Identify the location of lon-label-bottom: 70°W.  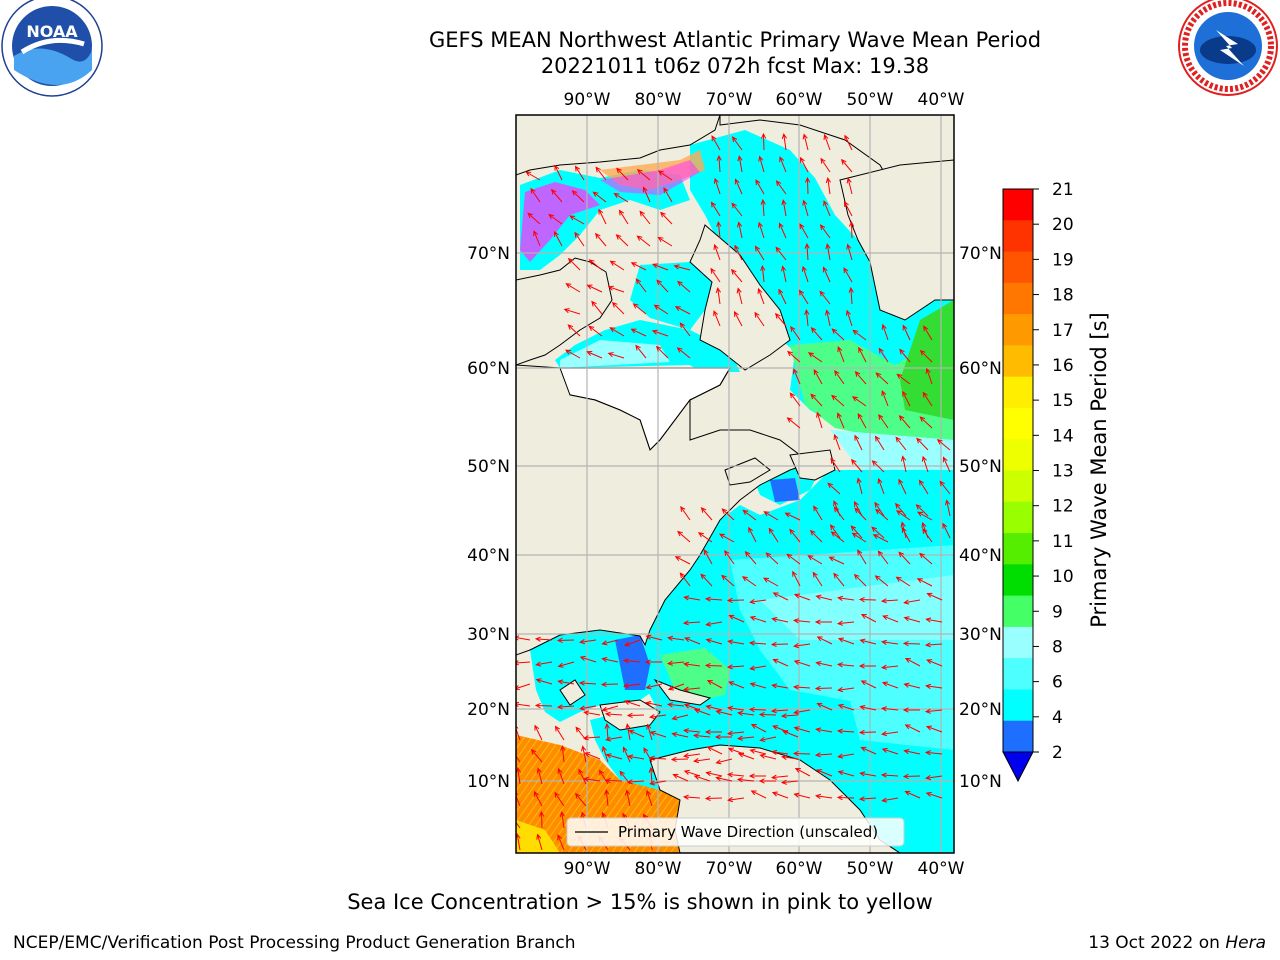
(729, 869).